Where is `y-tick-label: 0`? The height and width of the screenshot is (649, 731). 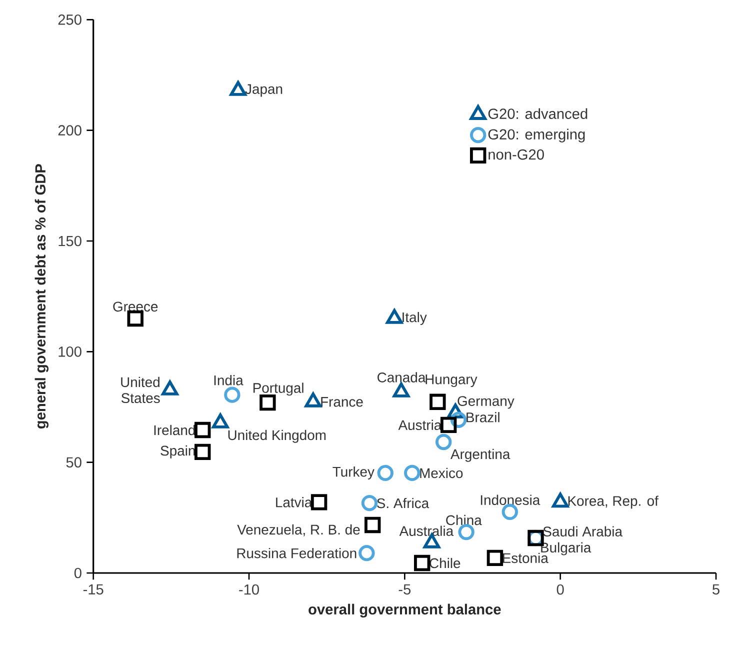 y-tick-label: 0 is located at coordinates (78, 573).